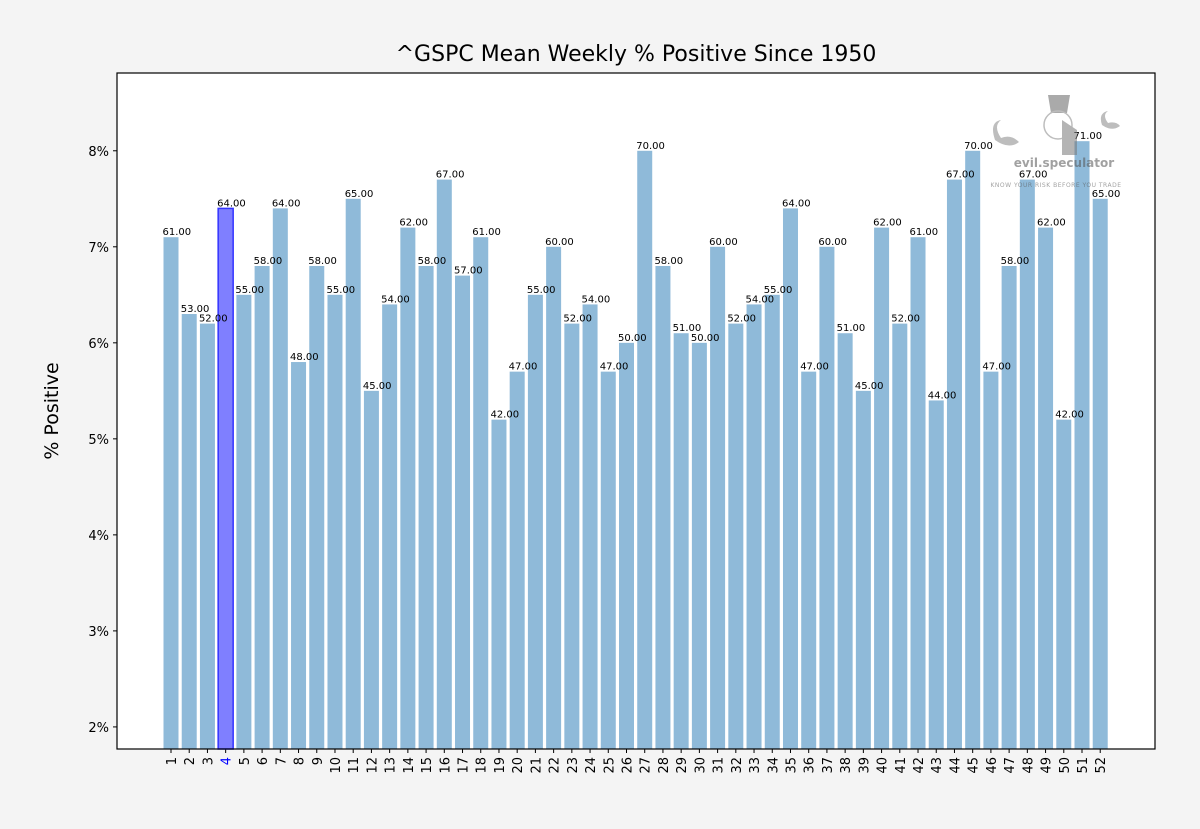  Describe the element at coordinates (864, 765) in the screenshot. I see `x-tick-label: 39` at that location.